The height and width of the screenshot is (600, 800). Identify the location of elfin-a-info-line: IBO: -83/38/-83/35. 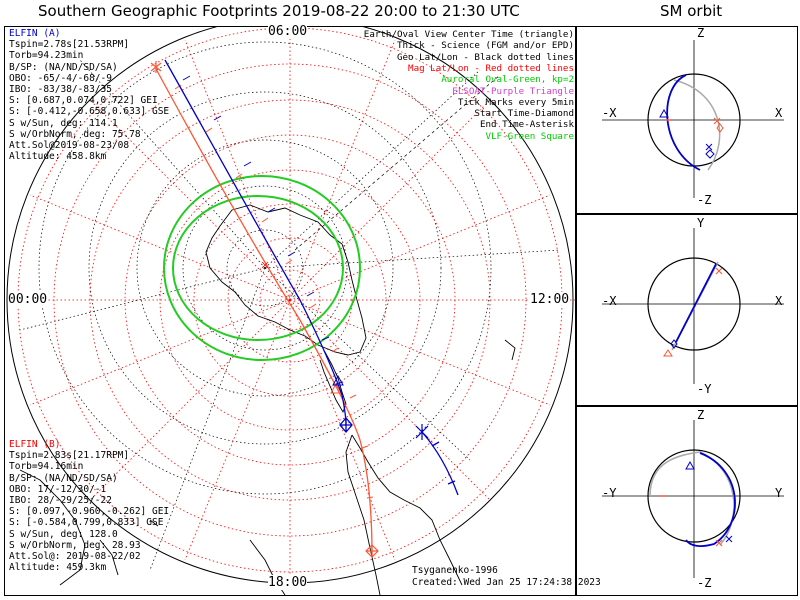
(60, 90).